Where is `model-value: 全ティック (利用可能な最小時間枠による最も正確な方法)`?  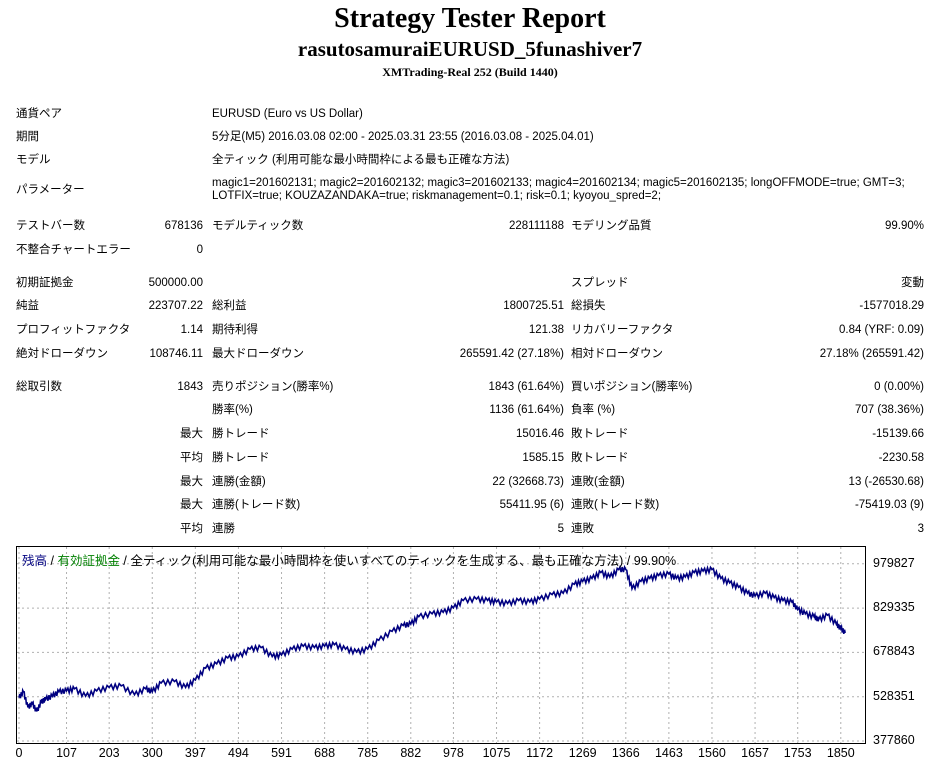 model-value: 全ティック (利用可能な最小時間枠による最も正確な方法) is located at coordinates (361, 160).